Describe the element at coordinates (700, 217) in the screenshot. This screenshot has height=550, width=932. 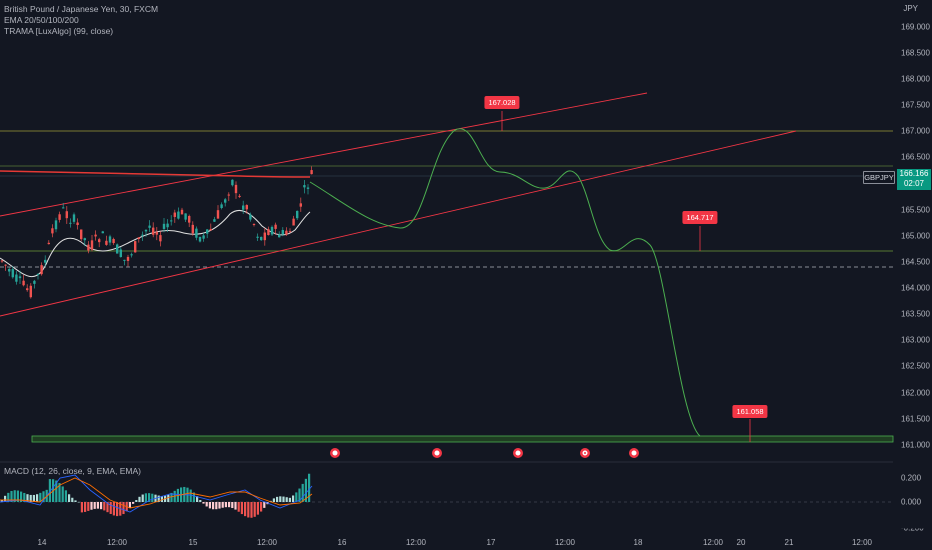
I see `callout-target-2: 164.717` at that location.